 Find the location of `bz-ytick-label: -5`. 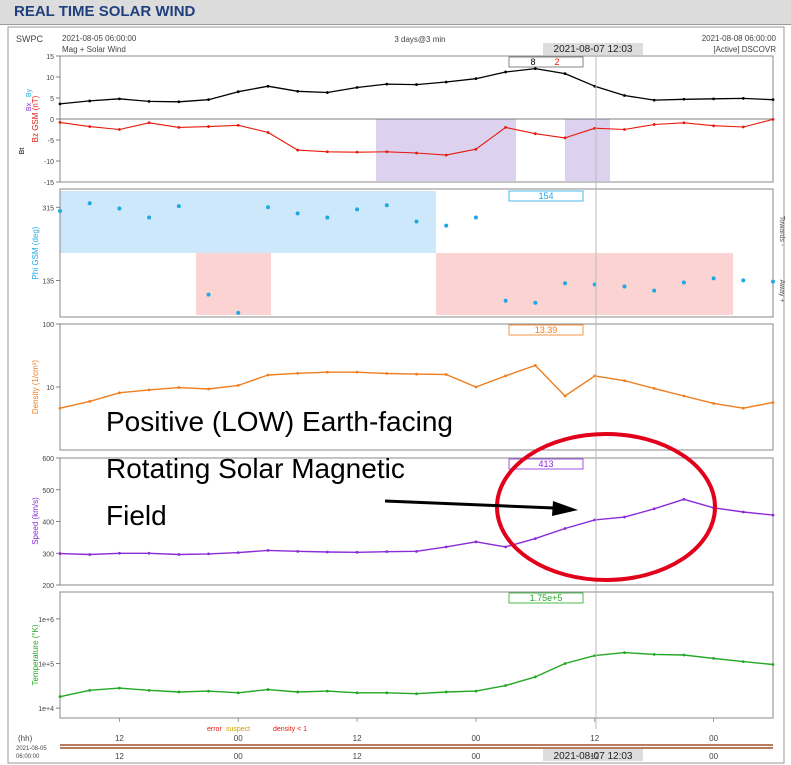

bz-ytick-label: -5 is located at coordinates (51, 141).